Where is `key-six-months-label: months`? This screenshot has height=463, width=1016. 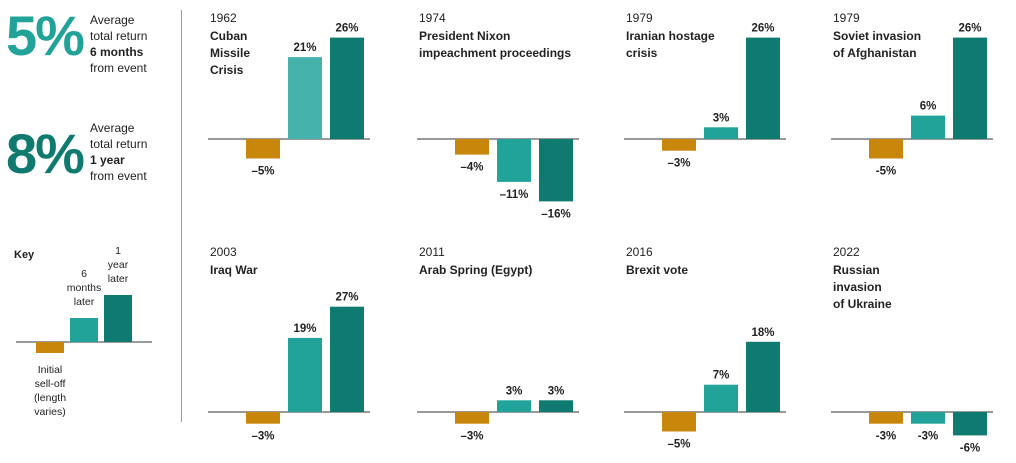
key-six-months-label: months is located at coordinates (84, 288).